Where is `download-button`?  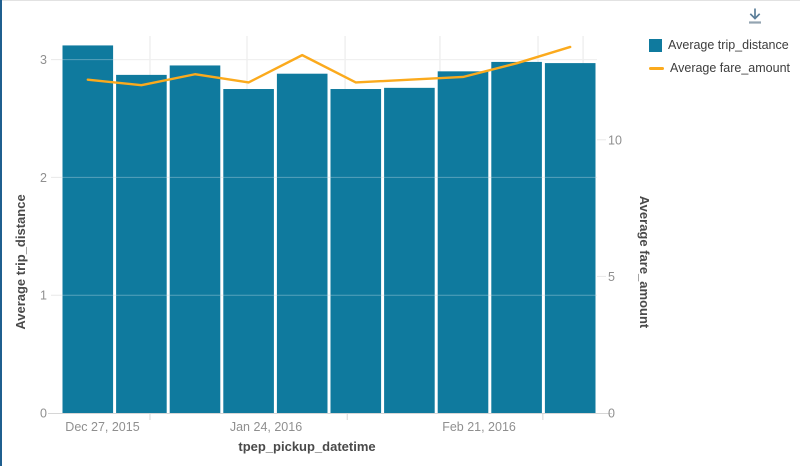
download-button is located at coordinates (755, 16).